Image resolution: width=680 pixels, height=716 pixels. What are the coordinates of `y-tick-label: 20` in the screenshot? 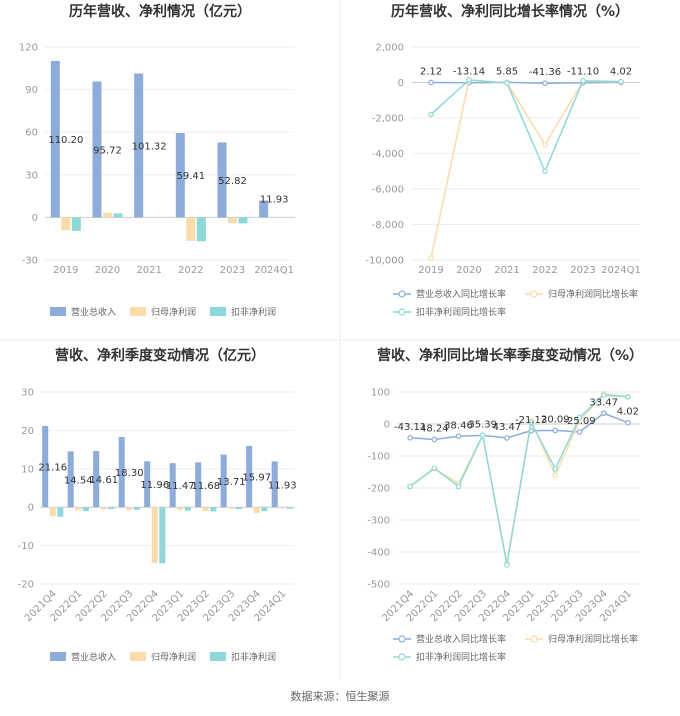 It's located at (27, 431).